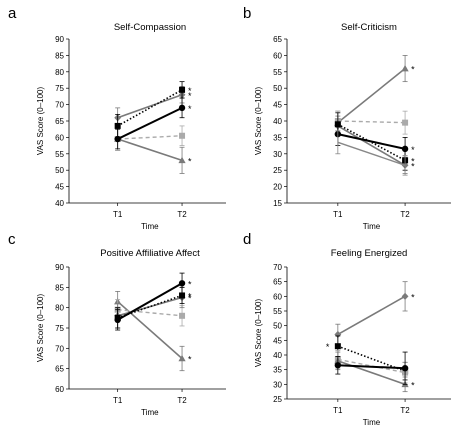  I want to click on y-tick-label: 15, so click(277, 203).